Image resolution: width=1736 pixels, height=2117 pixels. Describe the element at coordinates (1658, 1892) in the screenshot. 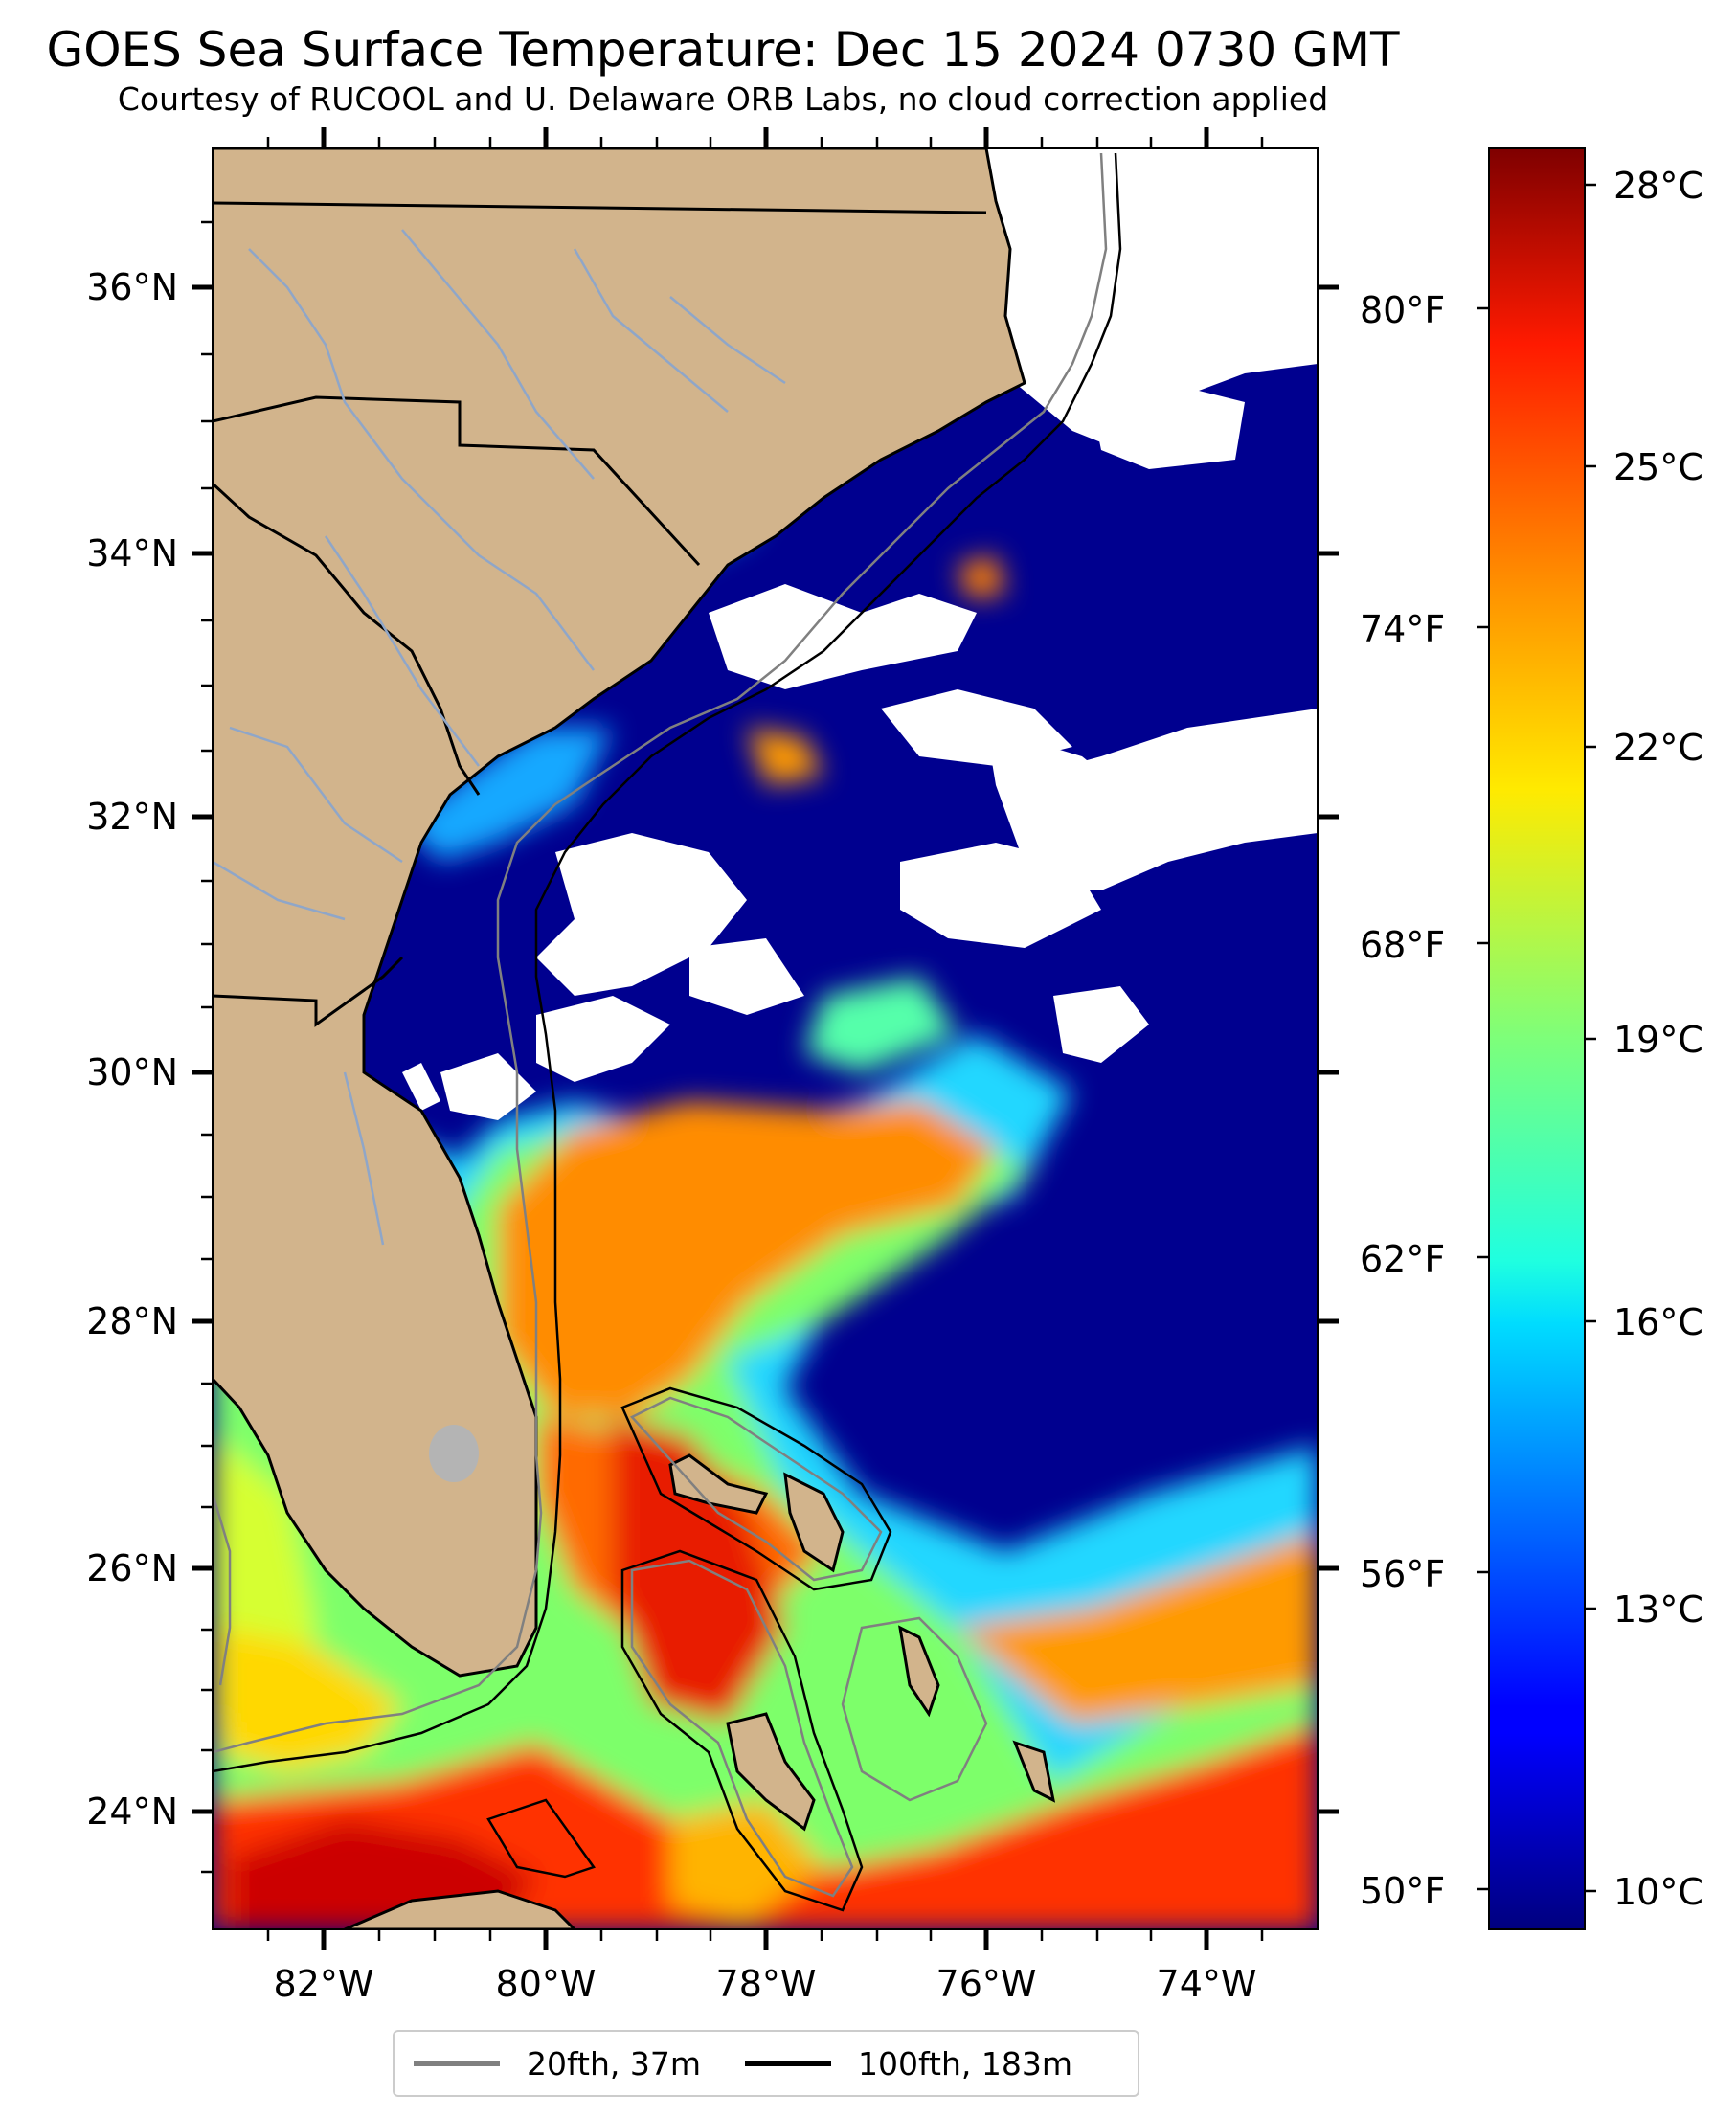

I see `c-label-10: 10°C` at that location.